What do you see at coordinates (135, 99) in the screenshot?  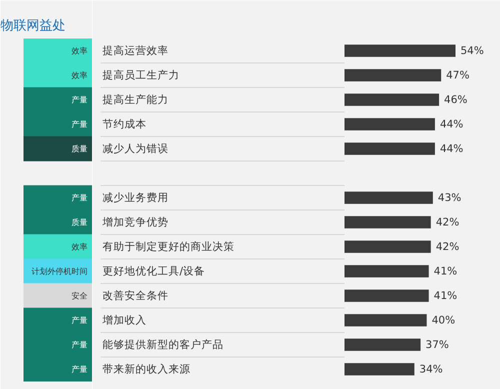 I see `y-tick-label: 提高生产能力` at bounding box center [135, 99].